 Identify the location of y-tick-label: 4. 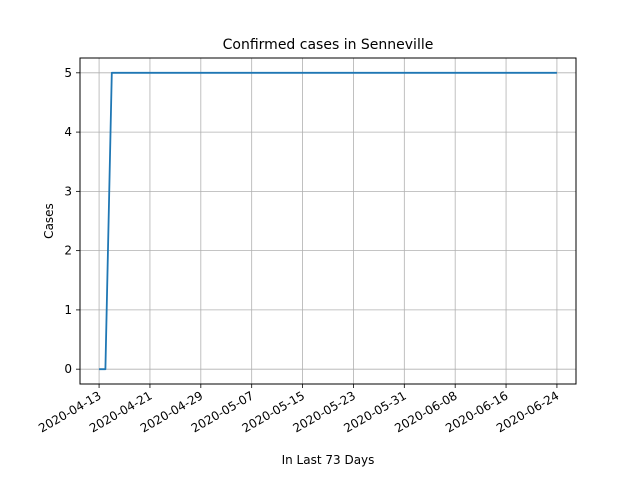
(68, 132).